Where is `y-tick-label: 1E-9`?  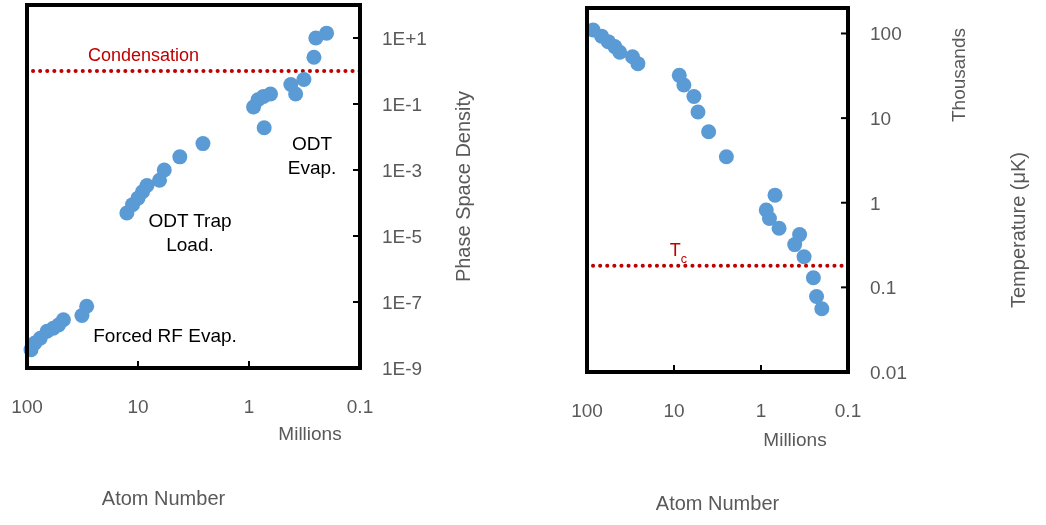 y-tick-label: 1E-9 is located at coordinates (402, 368).